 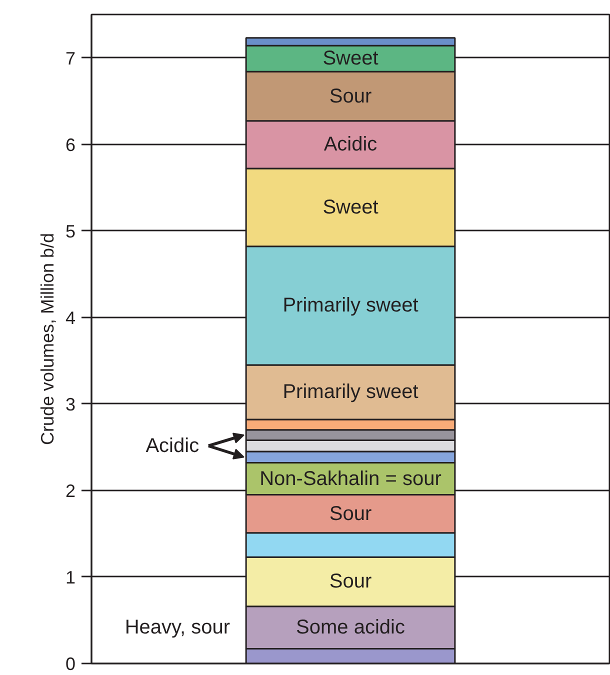 I want to click on y-tick-label: 0, so click(x=70, y=664).